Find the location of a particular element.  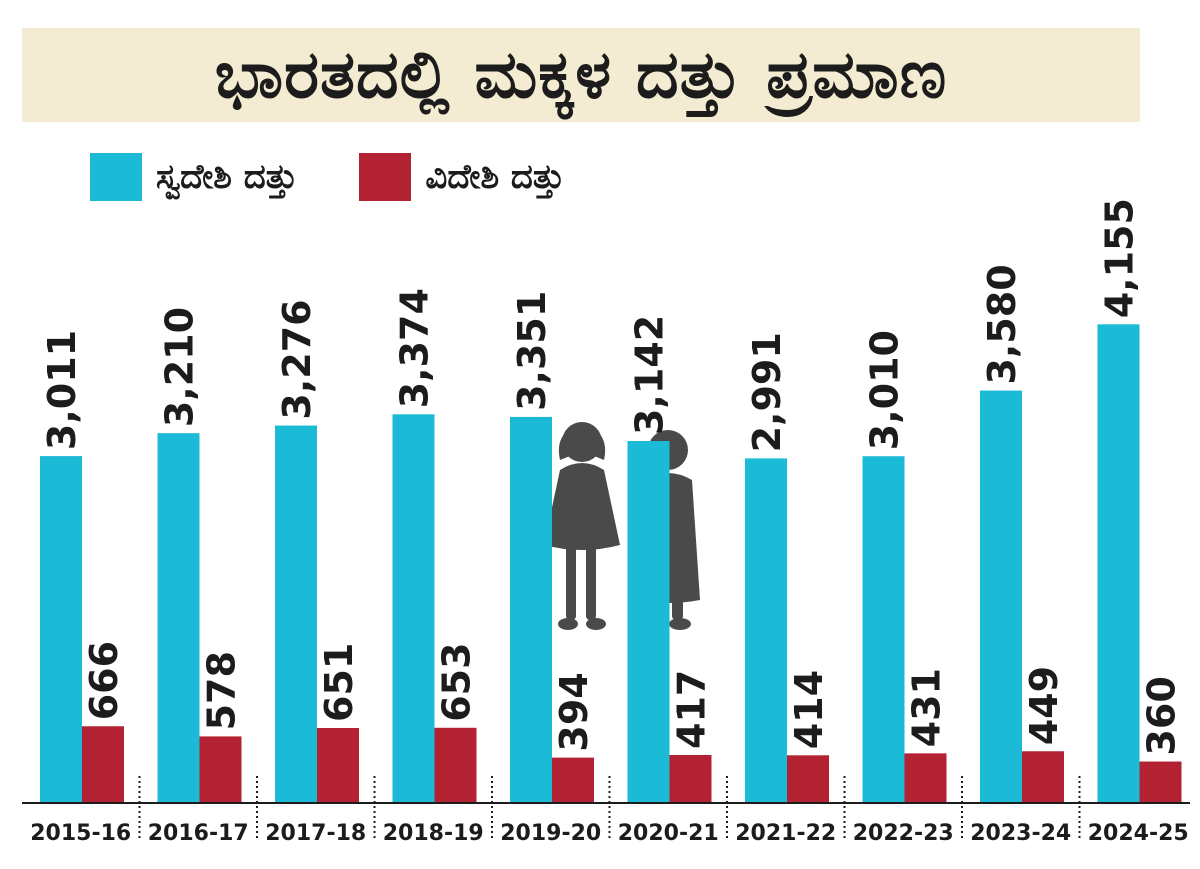

value-label-domestic-2023-24: 3,580 is located at coordinates (1002, 324).